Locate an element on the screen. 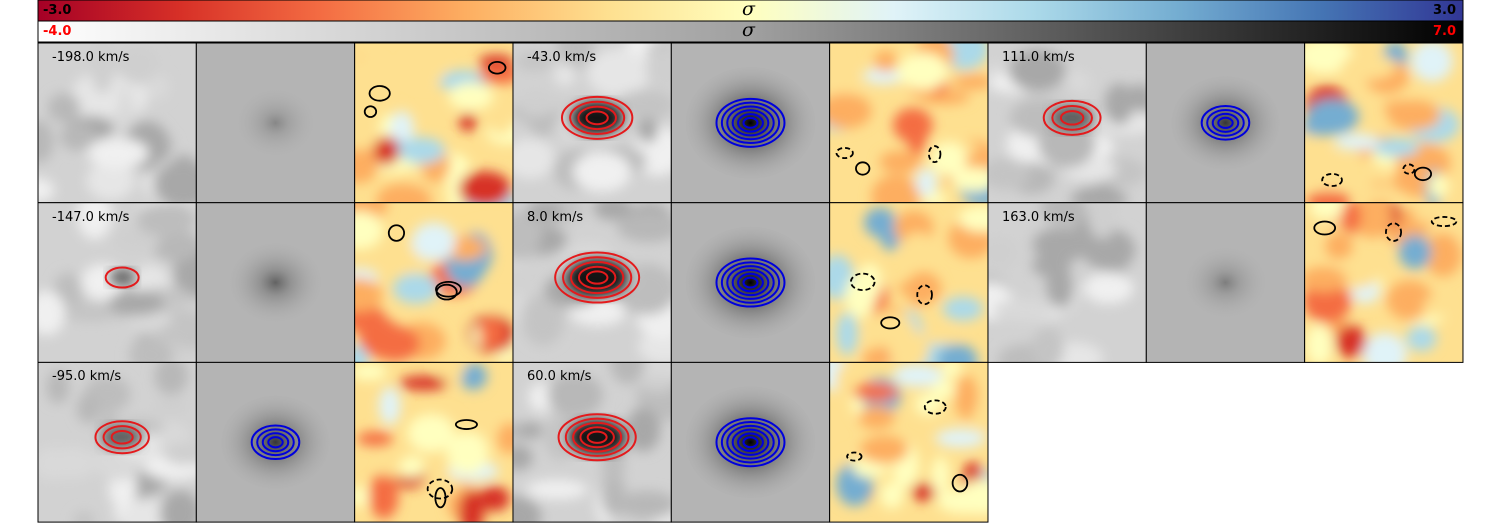  panel-frame is located at coordinates (909, 442).